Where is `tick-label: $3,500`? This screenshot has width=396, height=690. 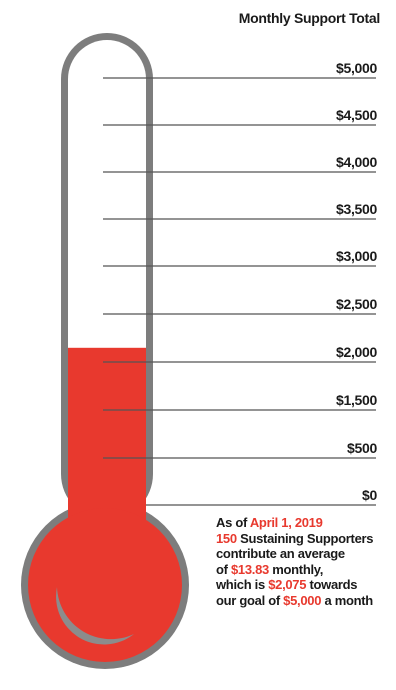 tick-label: $3,500 is located at coordinates (356, 209).